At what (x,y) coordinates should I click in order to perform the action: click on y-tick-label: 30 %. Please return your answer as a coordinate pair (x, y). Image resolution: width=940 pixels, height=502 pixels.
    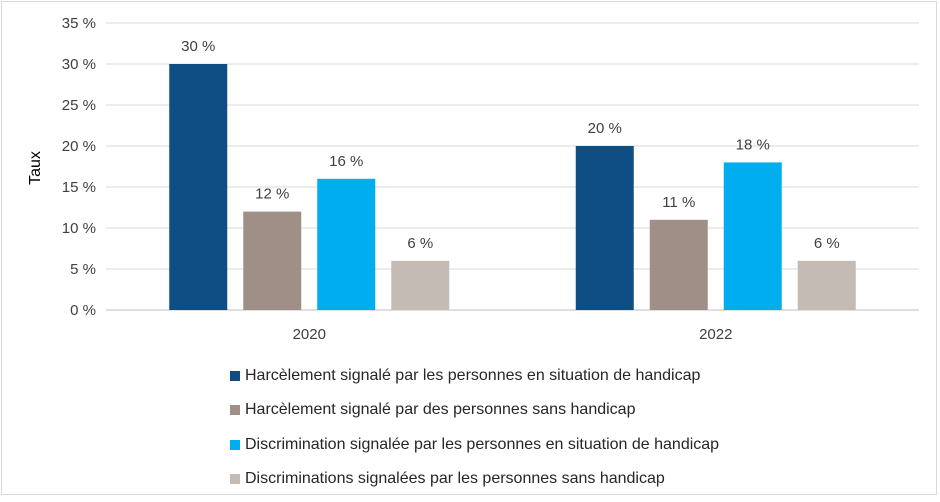
    Looking at the image, I should click on (79, 64).